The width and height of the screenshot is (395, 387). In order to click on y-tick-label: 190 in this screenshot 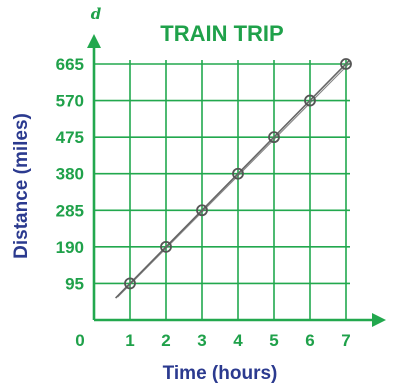, I will do `click(70, 247)`.